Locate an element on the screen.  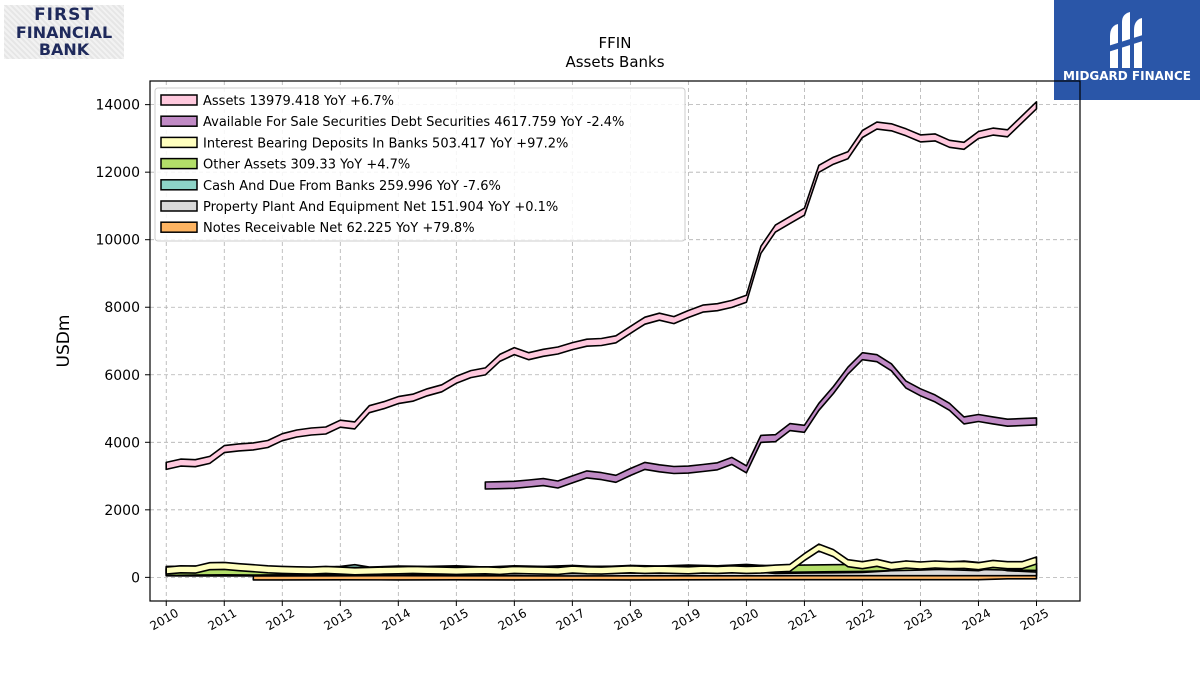
y-tick-label: 10000 is located at coordinates (117, 241).